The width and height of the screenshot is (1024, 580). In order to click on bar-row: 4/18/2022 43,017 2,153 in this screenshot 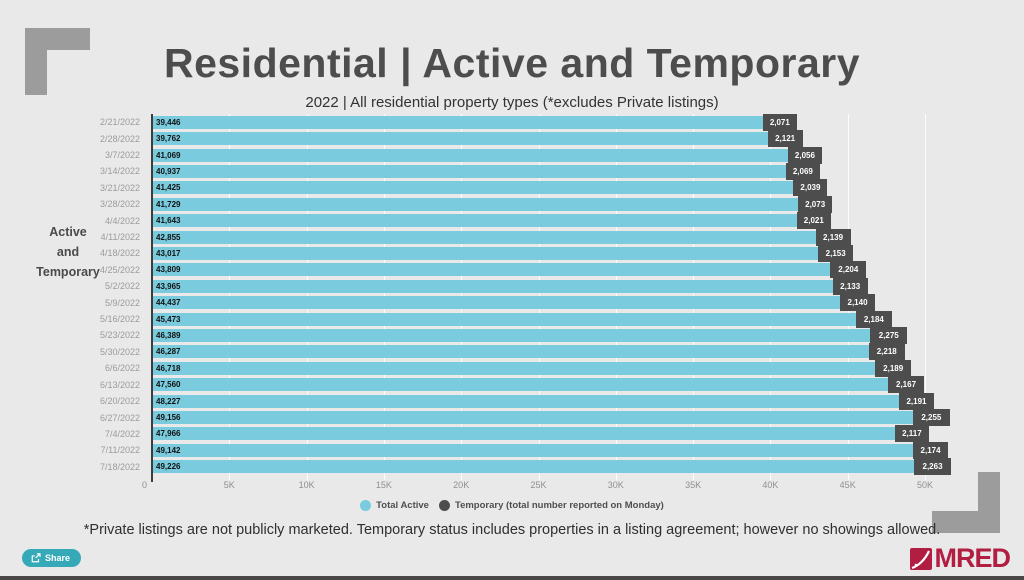, I will do `click(512, 253)`.